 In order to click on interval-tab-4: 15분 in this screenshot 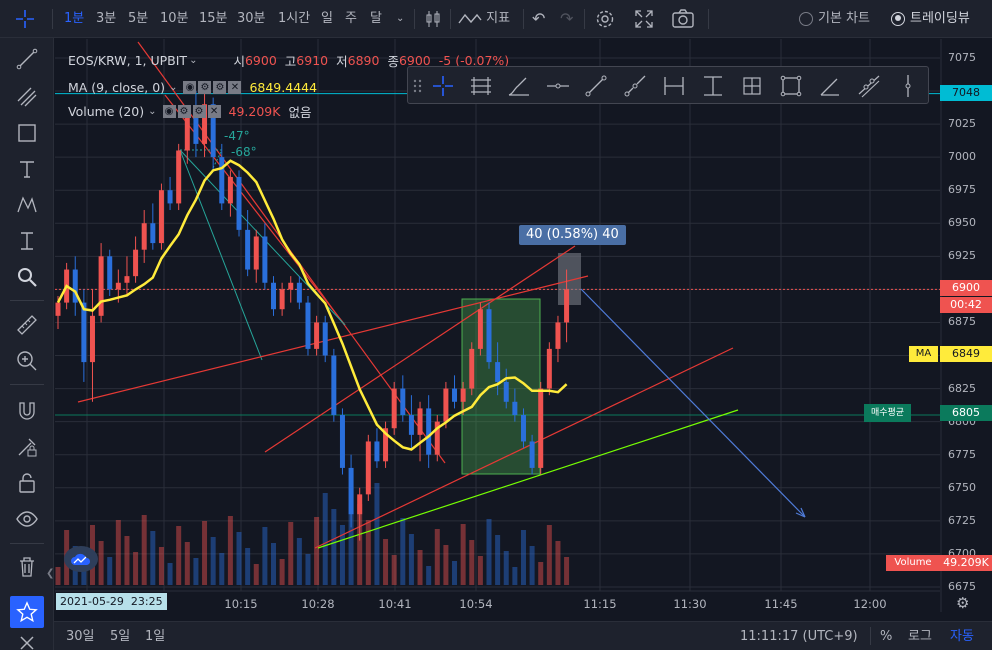, I will do `click(213, 18)`.